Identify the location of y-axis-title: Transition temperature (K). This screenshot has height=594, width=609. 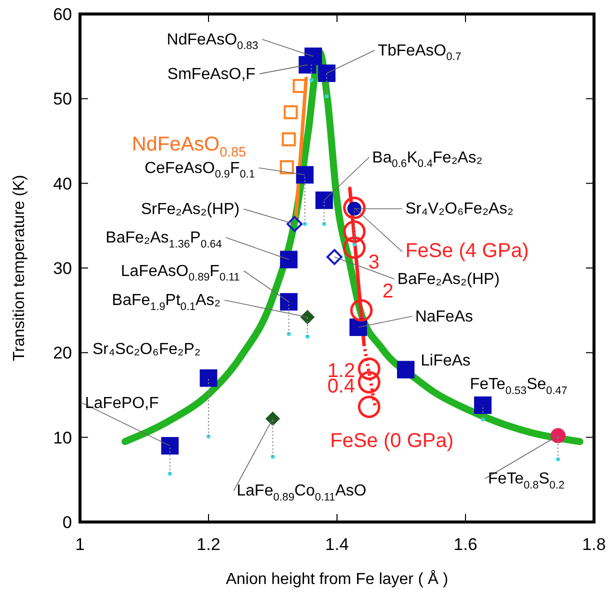
(19, 268).